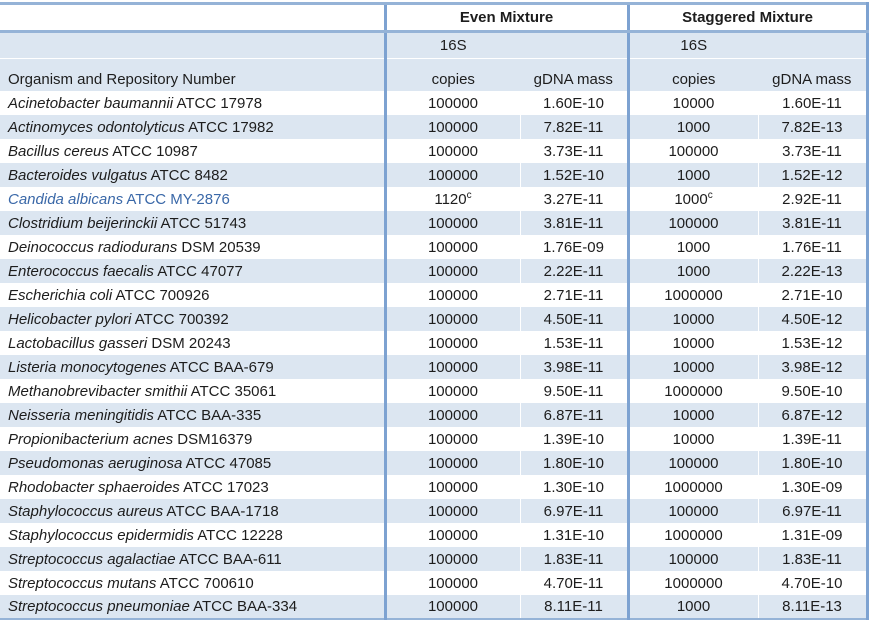 This screenshot has width=869, height=634. I want to click on staggered-gdna-mass-cell: 1.53E-12, so click(813, 343).